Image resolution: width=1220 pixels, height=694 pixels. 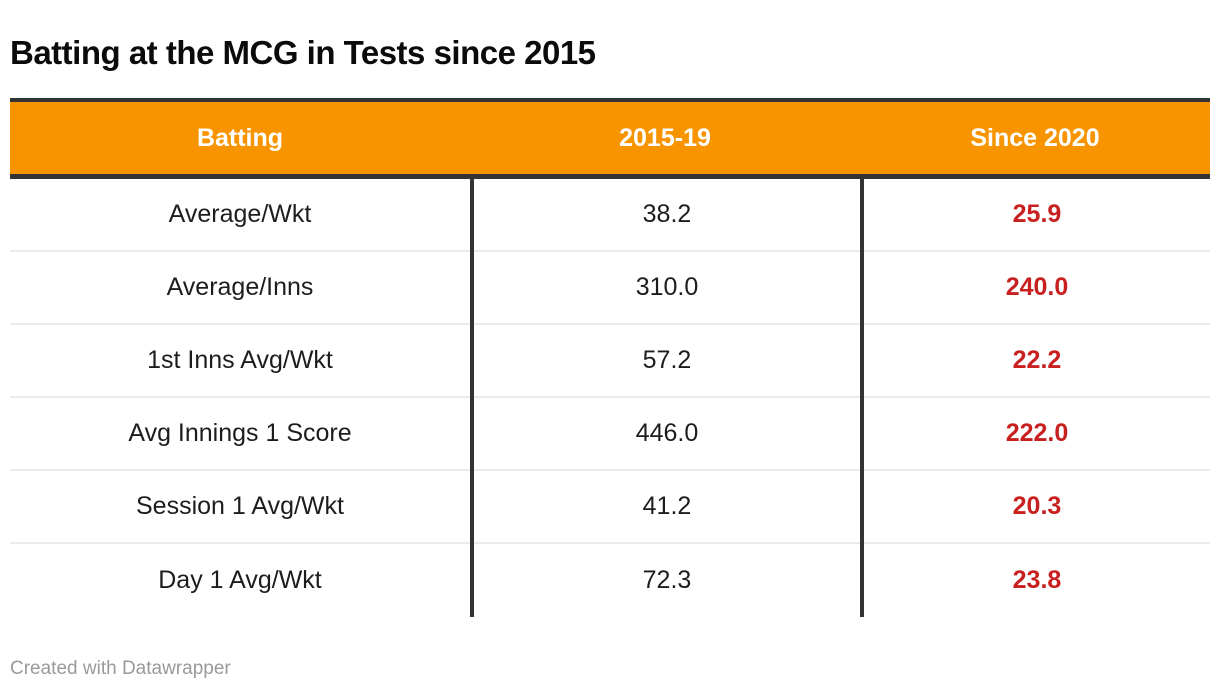 I want to click on value-2015-19: 310.0, so click(x=667, y=288).